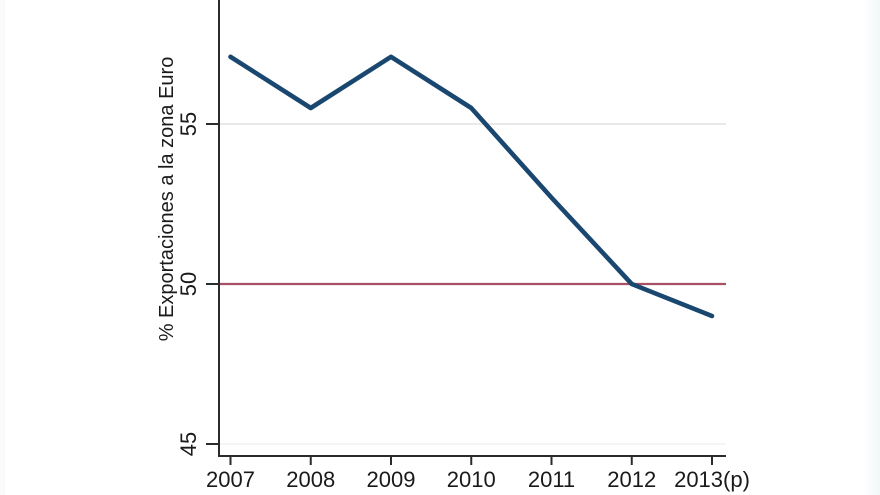  What do you see at coordinates (310, 479) in the screenshot?
I see `x-tick-label-2008: 2008` at bounding box center [310, 479].